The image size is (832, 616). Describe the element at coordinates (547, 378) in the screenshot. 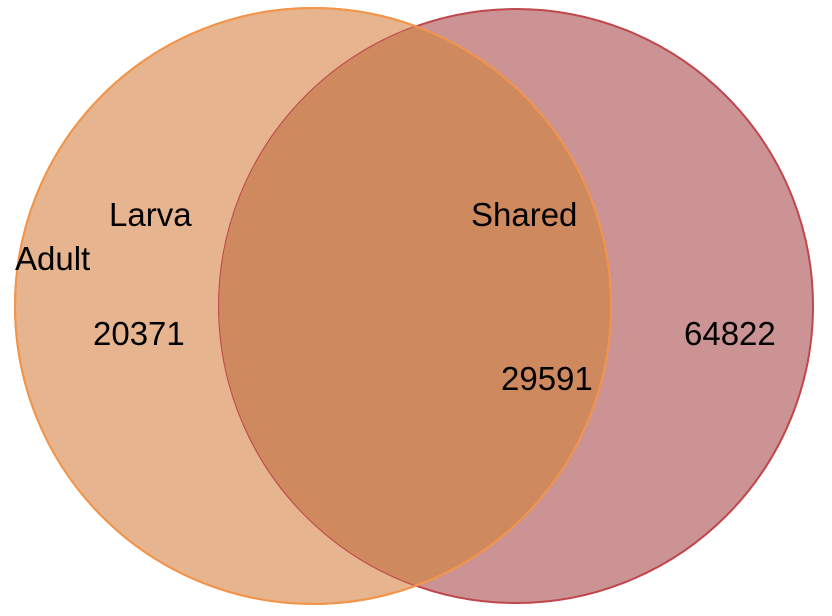

I see `overlap-count: 29591` at that location.